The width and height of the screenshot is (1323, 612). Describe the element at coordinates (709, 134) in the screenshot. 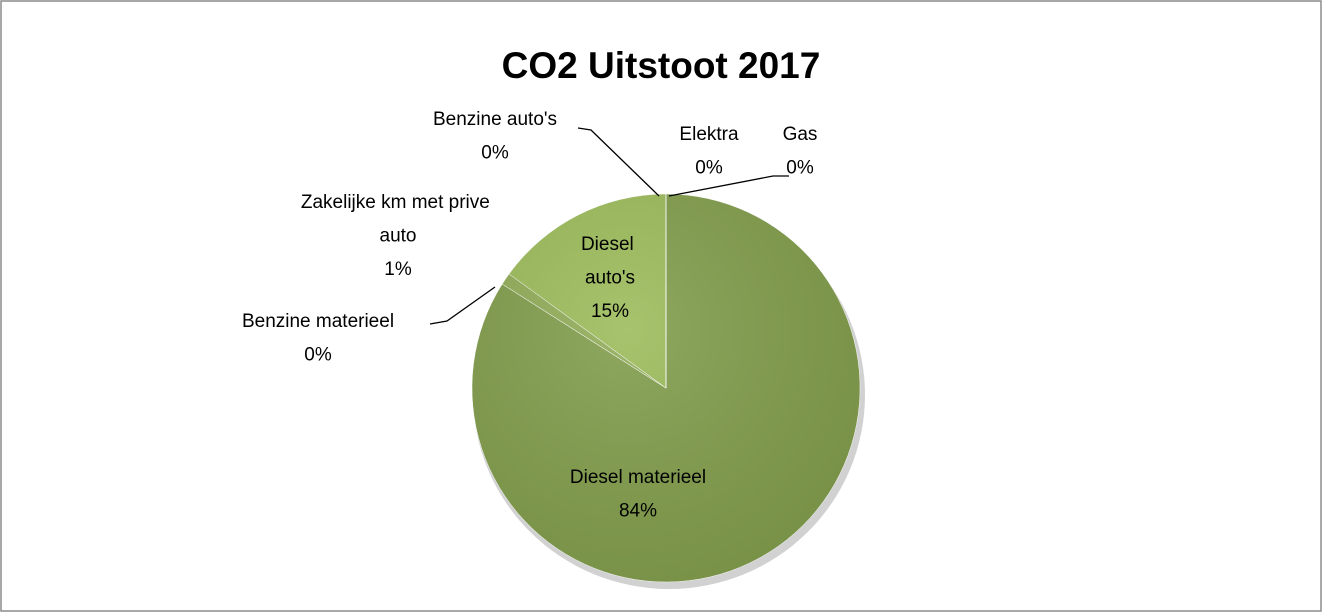

I see `slice-label: Elektra` at that location.